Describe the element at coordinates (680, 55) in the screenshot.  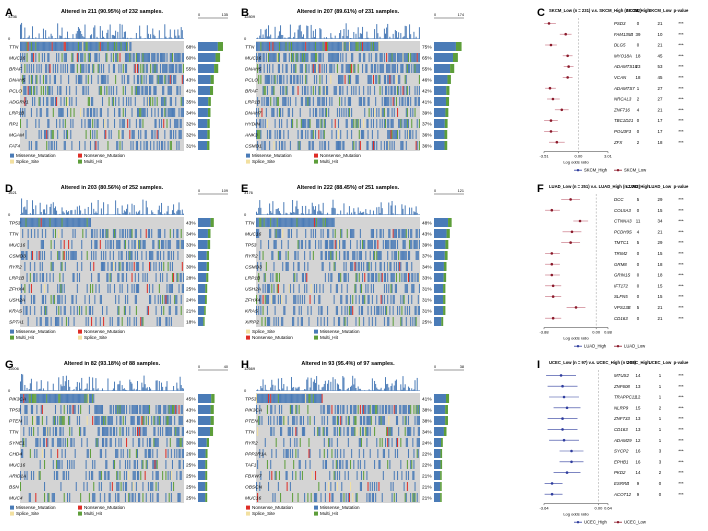
I see `forest-pvalue: ***` at that location.